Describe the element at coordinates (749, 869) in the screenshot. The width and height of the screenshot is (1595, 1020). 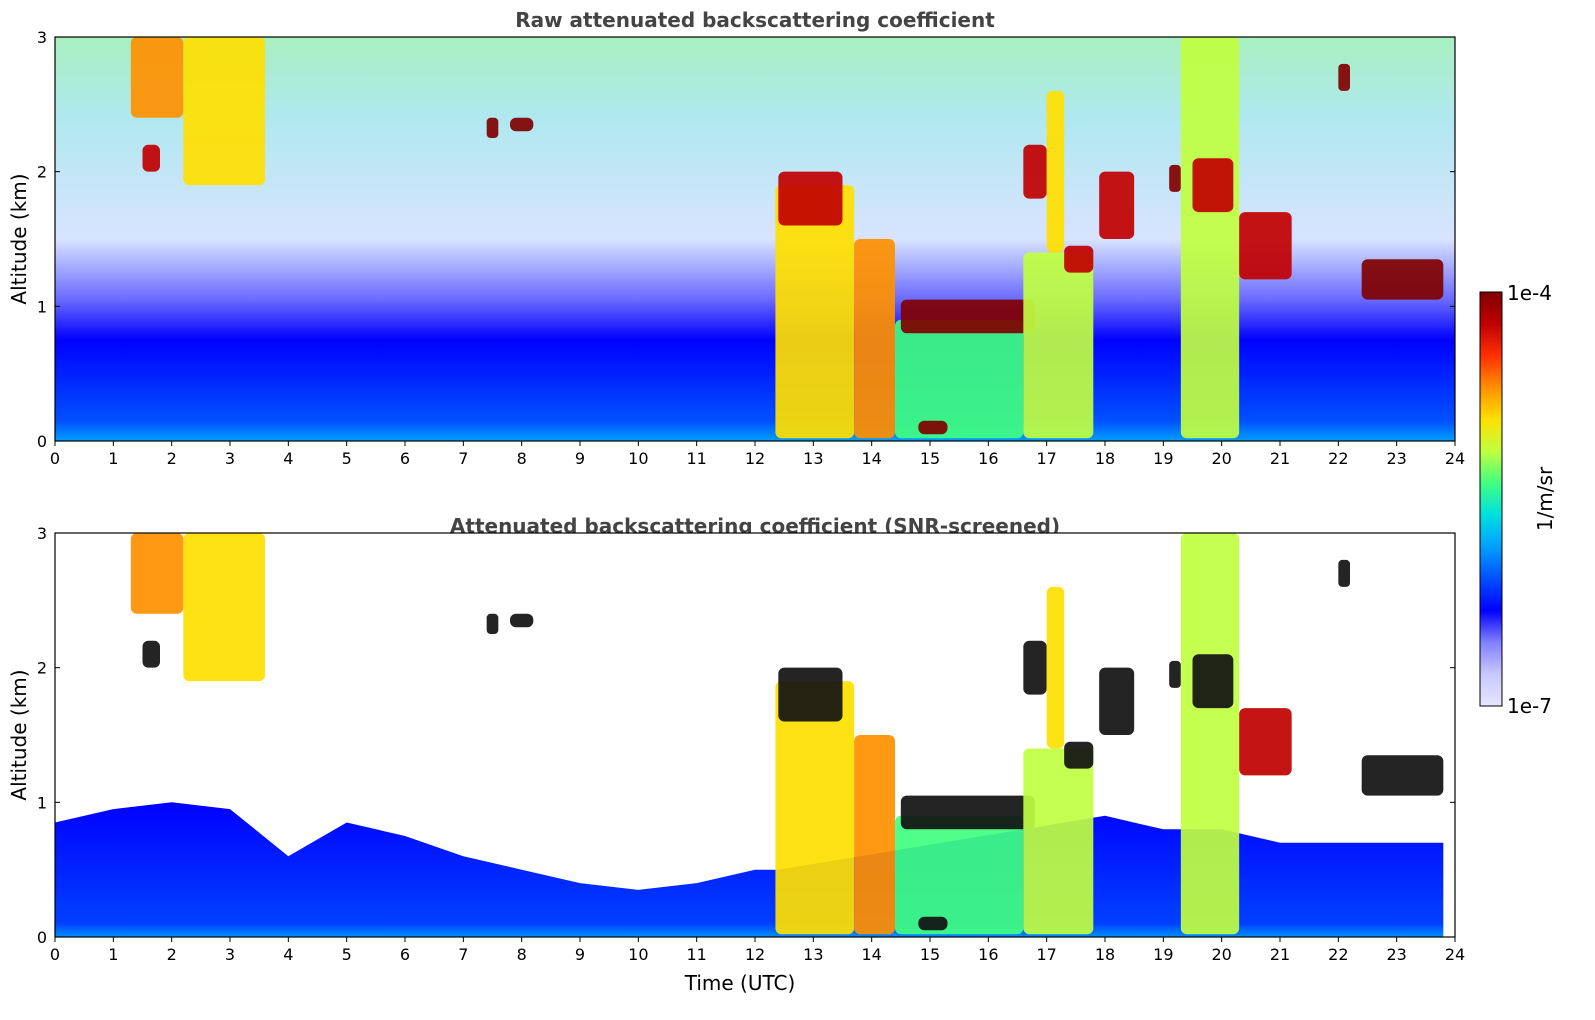
I see `panel-2-aerosol-layer` at that location.